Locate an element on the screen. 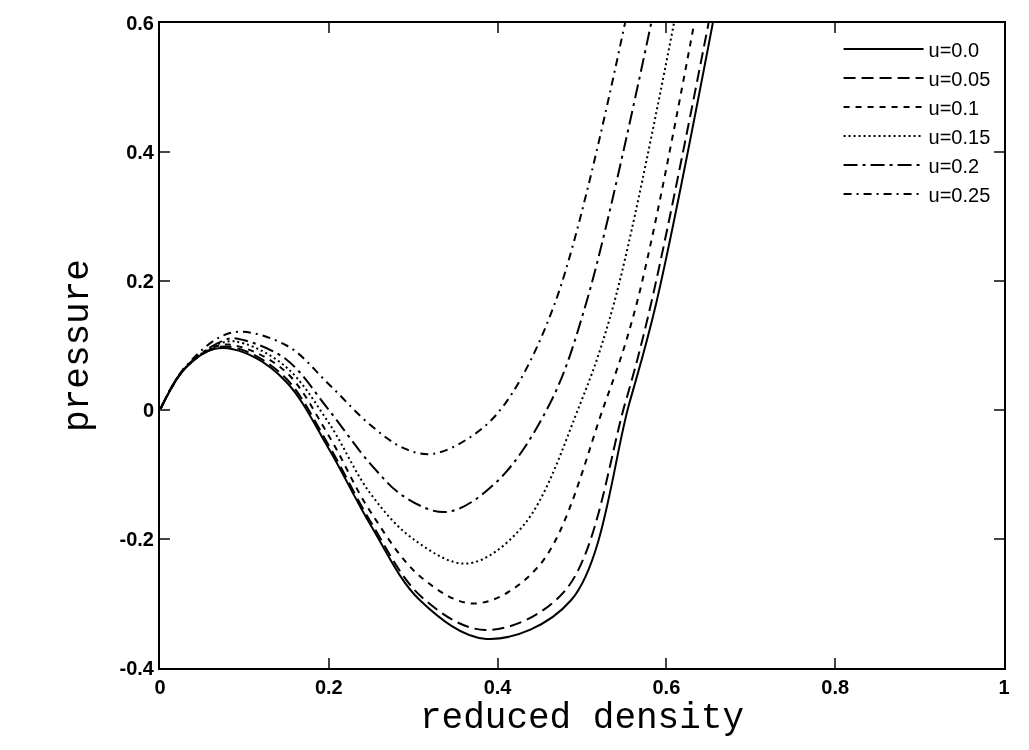  legend-label: u=0.1 is located at coordinates (954, 107).